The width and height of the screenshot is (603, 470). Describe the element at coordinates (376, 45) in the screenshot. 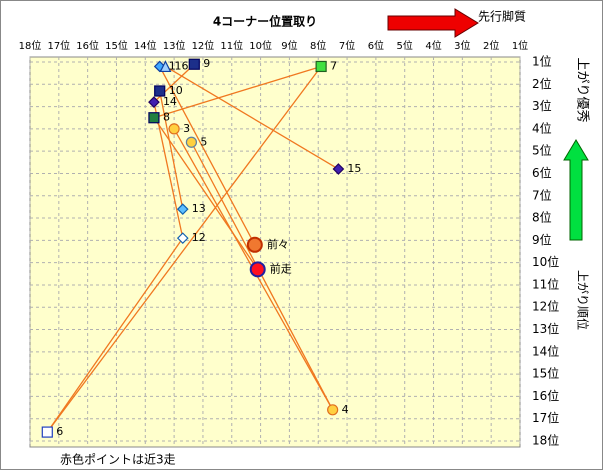

I see `x-tick-label: 6位` at that location.